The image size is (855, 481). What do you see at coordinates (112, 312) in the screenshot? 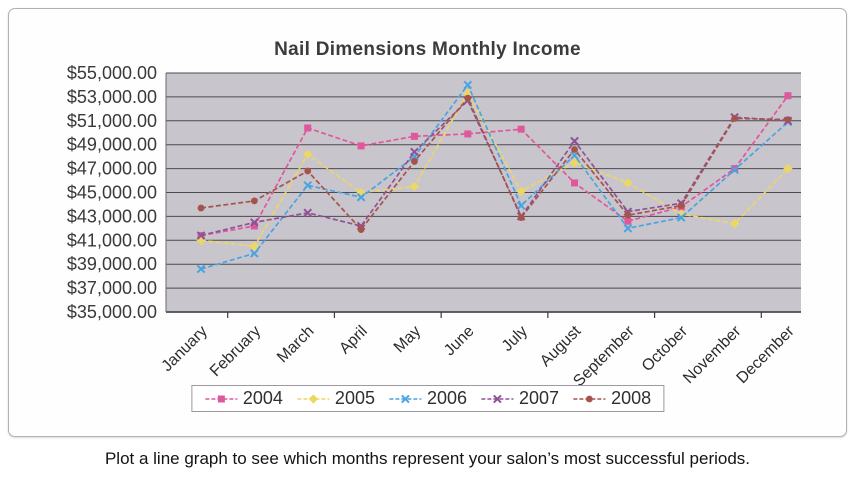
I see `y-axis-label: $35,000.00` at bounding box center [112, 312].